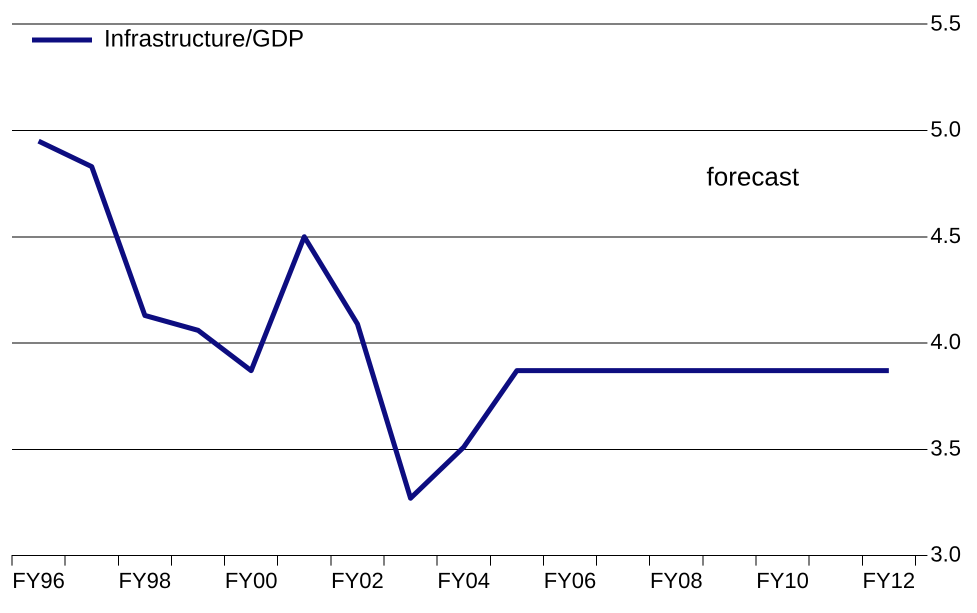 The width and height of the screenshot is (977, 613). I want to click on y-tick-label: 5.0, so click(946, 129).